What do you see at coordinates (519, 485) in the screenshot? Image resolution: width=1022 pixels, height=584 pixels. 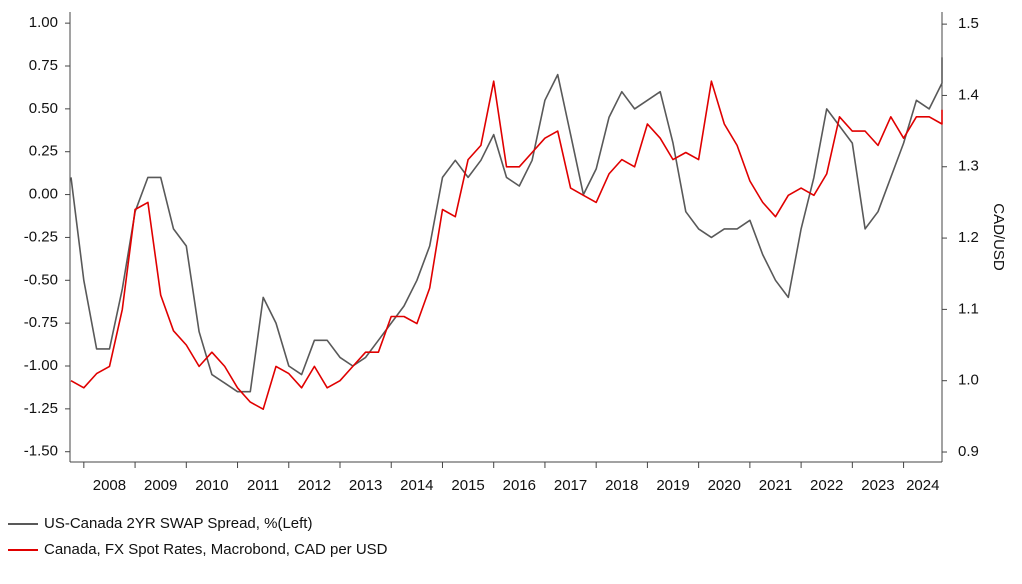 I see `x-tick-label: 2016` at bounding box center [519, 485].